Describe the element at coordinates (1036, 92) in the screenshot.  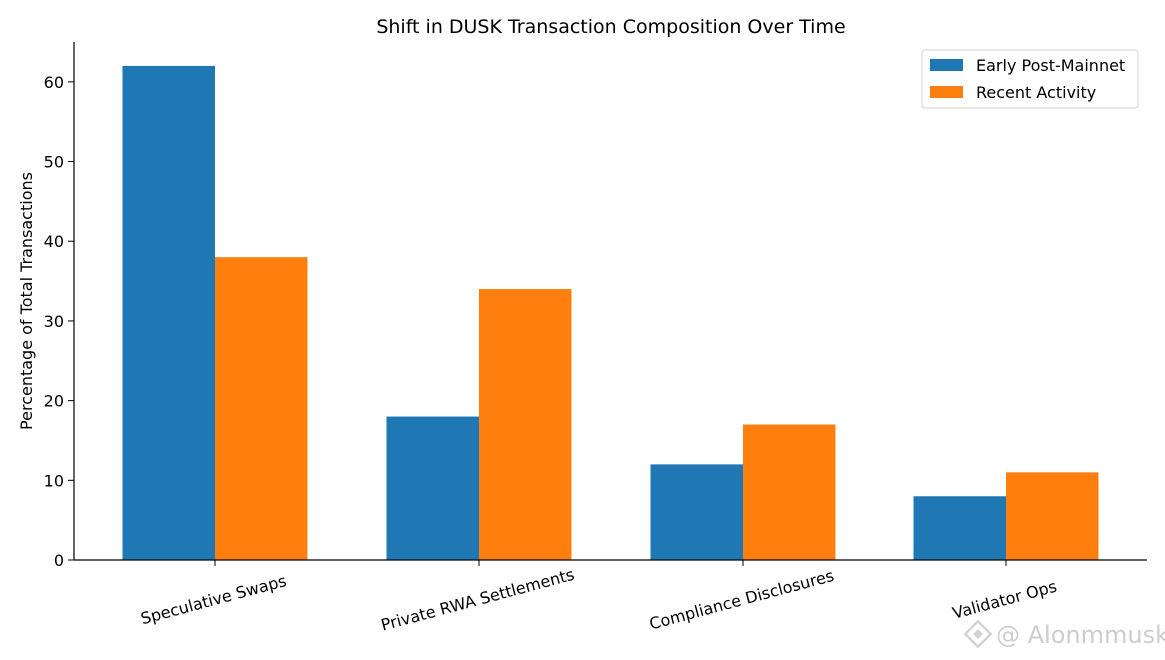
I see `legend-label: Recent Activity` at that location.